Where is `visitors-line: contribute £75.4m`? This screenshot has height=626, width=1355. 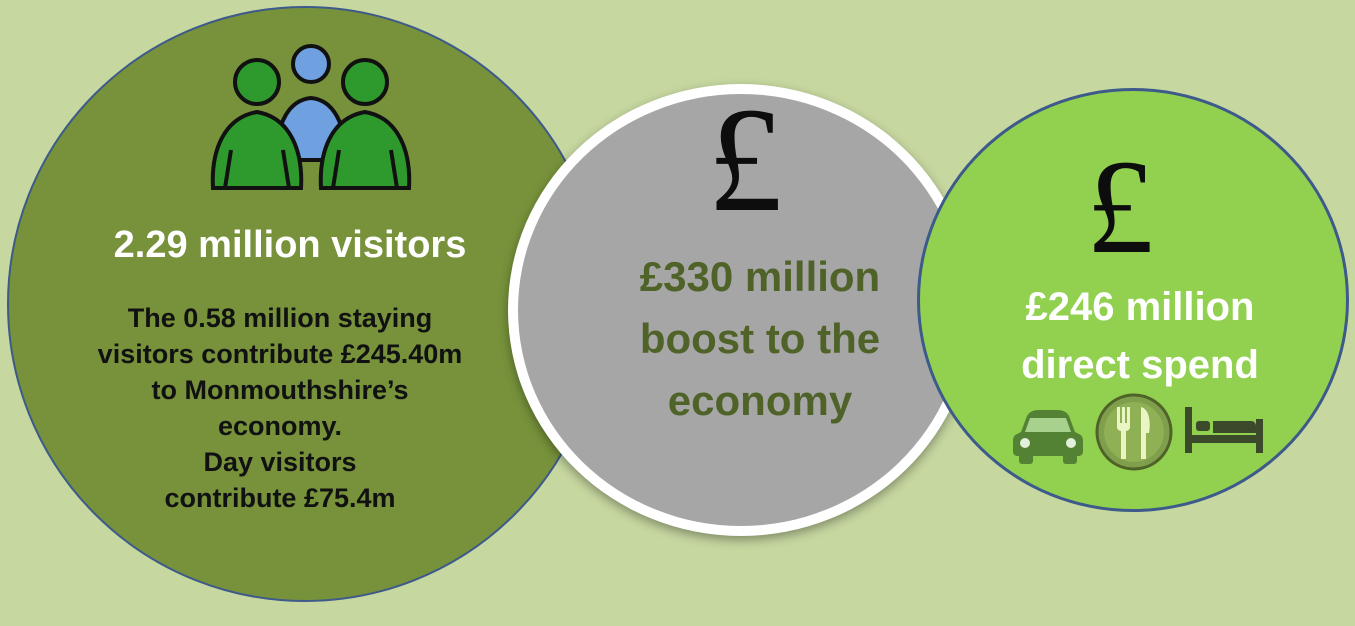 visitors-line: contribute £75.4m is located at coordinates (280, 498).